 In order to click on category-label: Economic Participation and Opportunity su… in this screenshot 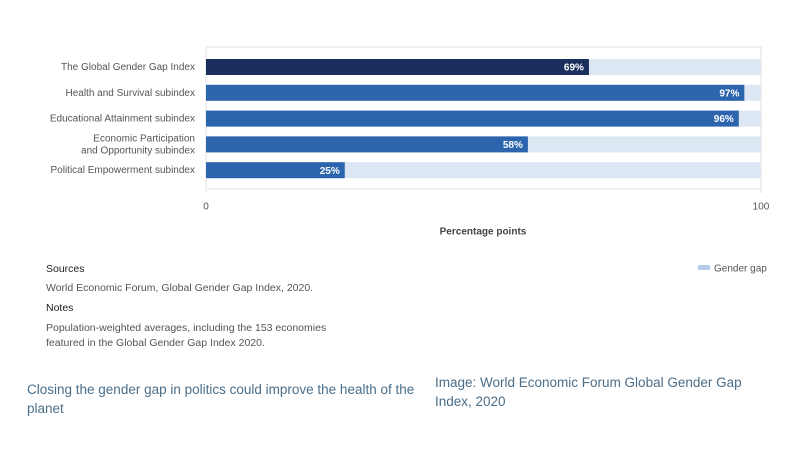, I will do `click(138, 144)`.